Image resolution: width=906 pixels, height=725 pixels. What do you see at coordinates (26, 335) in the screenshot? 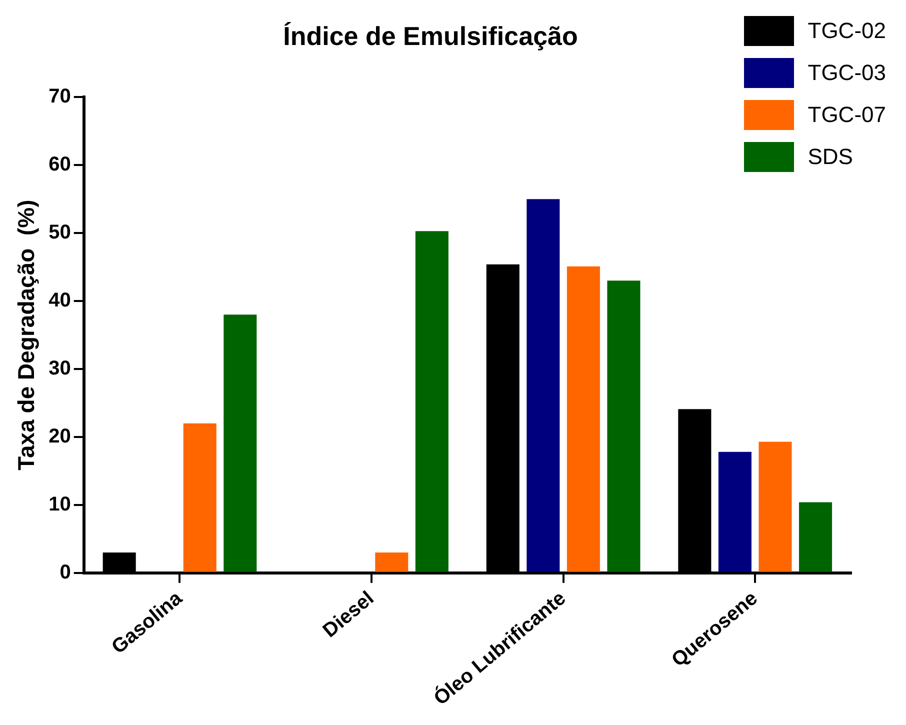
I see `y-axis-title: Taxa de Degradação (%)` at bounding box center [26, 335].